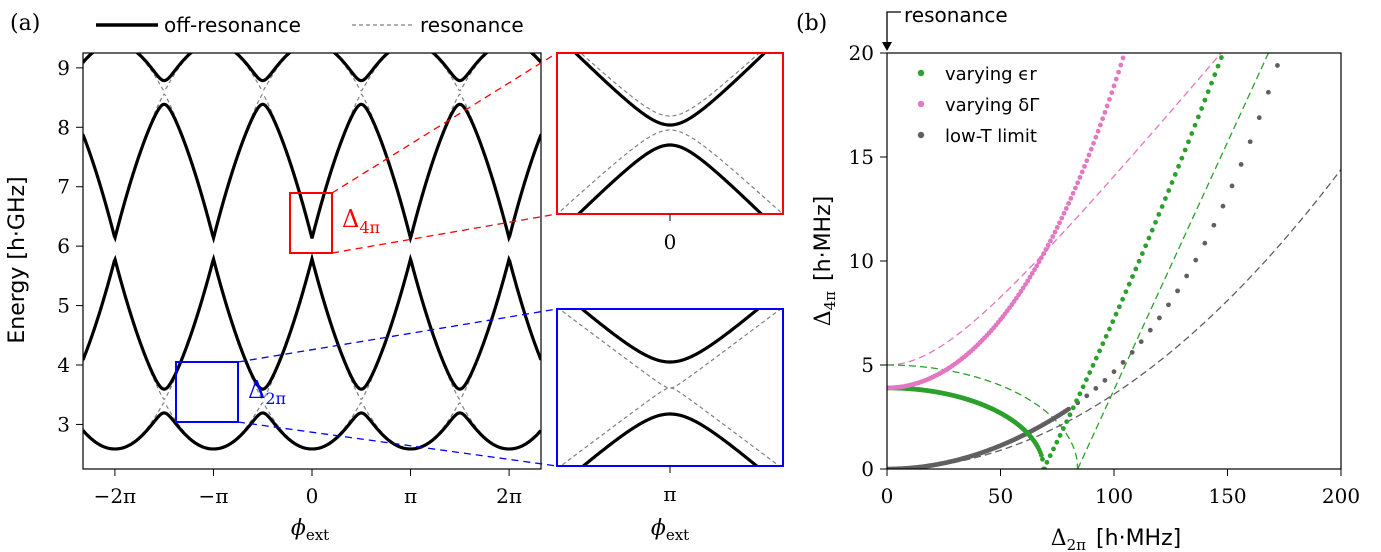 The height and width of the screenshot is (552, 1381). What do you see at coordinates (893, 27) in the screenshot?
I see `resonance-arrow` at bounding box center [893, 27].